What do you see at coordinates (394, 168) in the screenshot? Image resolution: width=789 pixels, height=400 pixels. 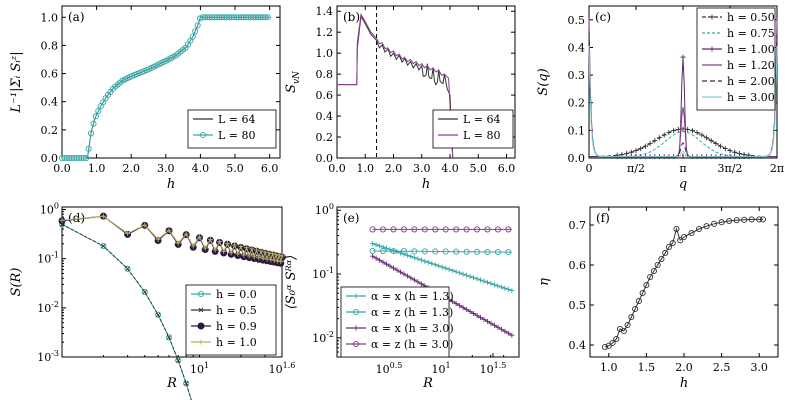 I see `x-tick-label: 2.0` at bounding box center [394, 168].